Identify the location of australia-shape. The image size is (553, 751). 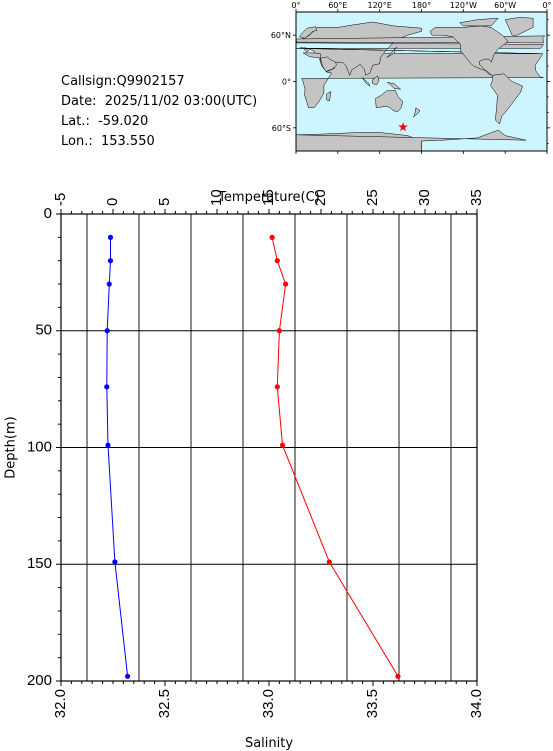
(389, 100).